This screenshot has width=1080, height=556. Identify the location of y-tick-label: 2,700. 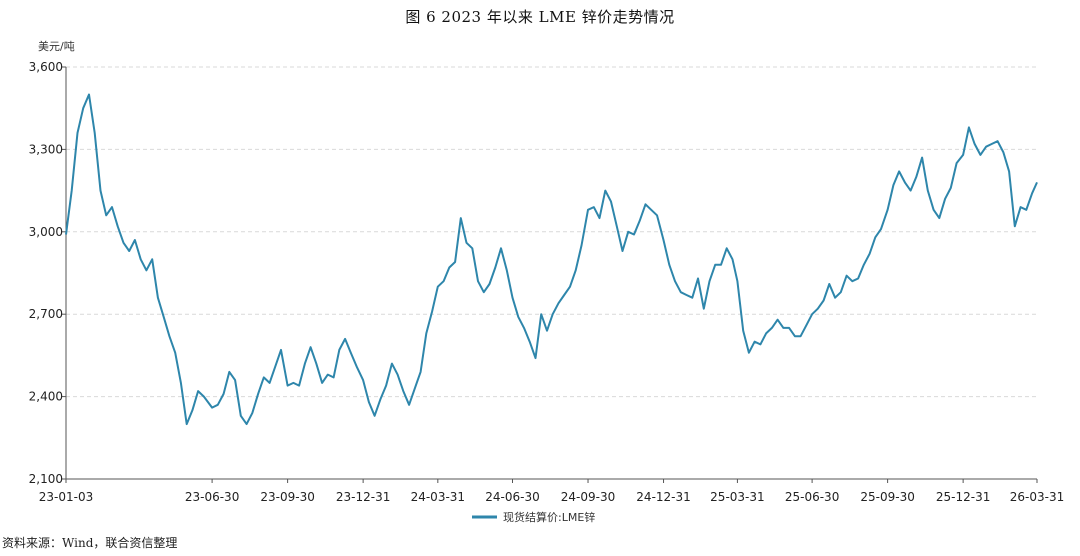
(46, 314).